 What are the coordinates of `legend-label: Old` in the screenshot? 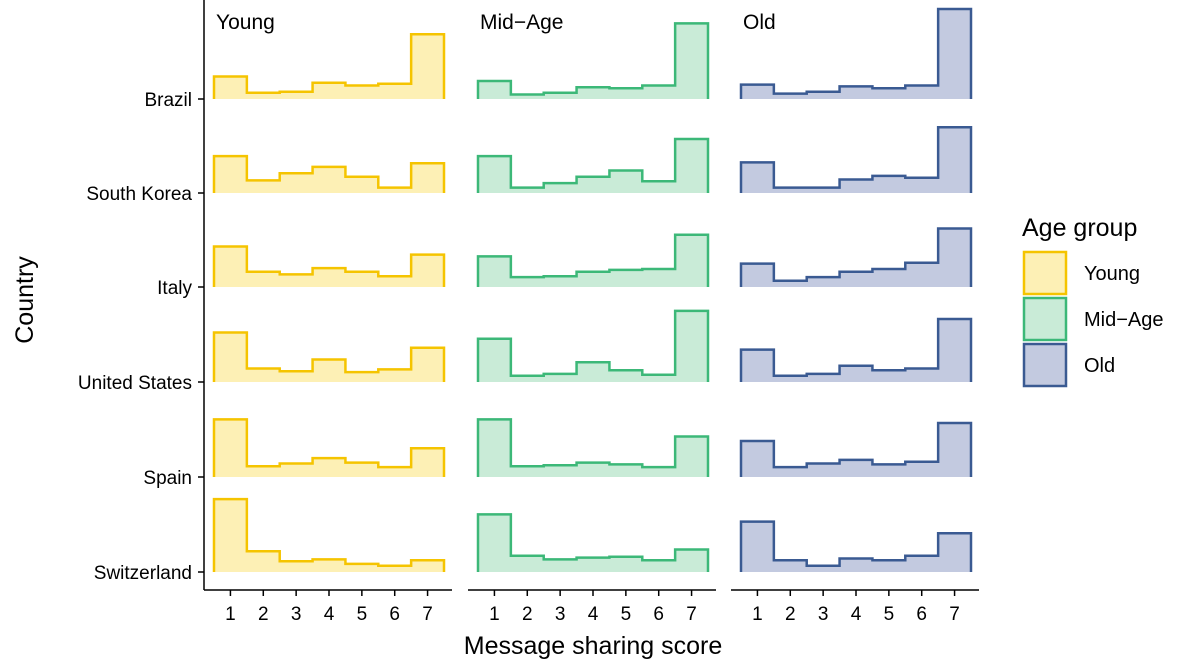 It's located at (1099, 366).